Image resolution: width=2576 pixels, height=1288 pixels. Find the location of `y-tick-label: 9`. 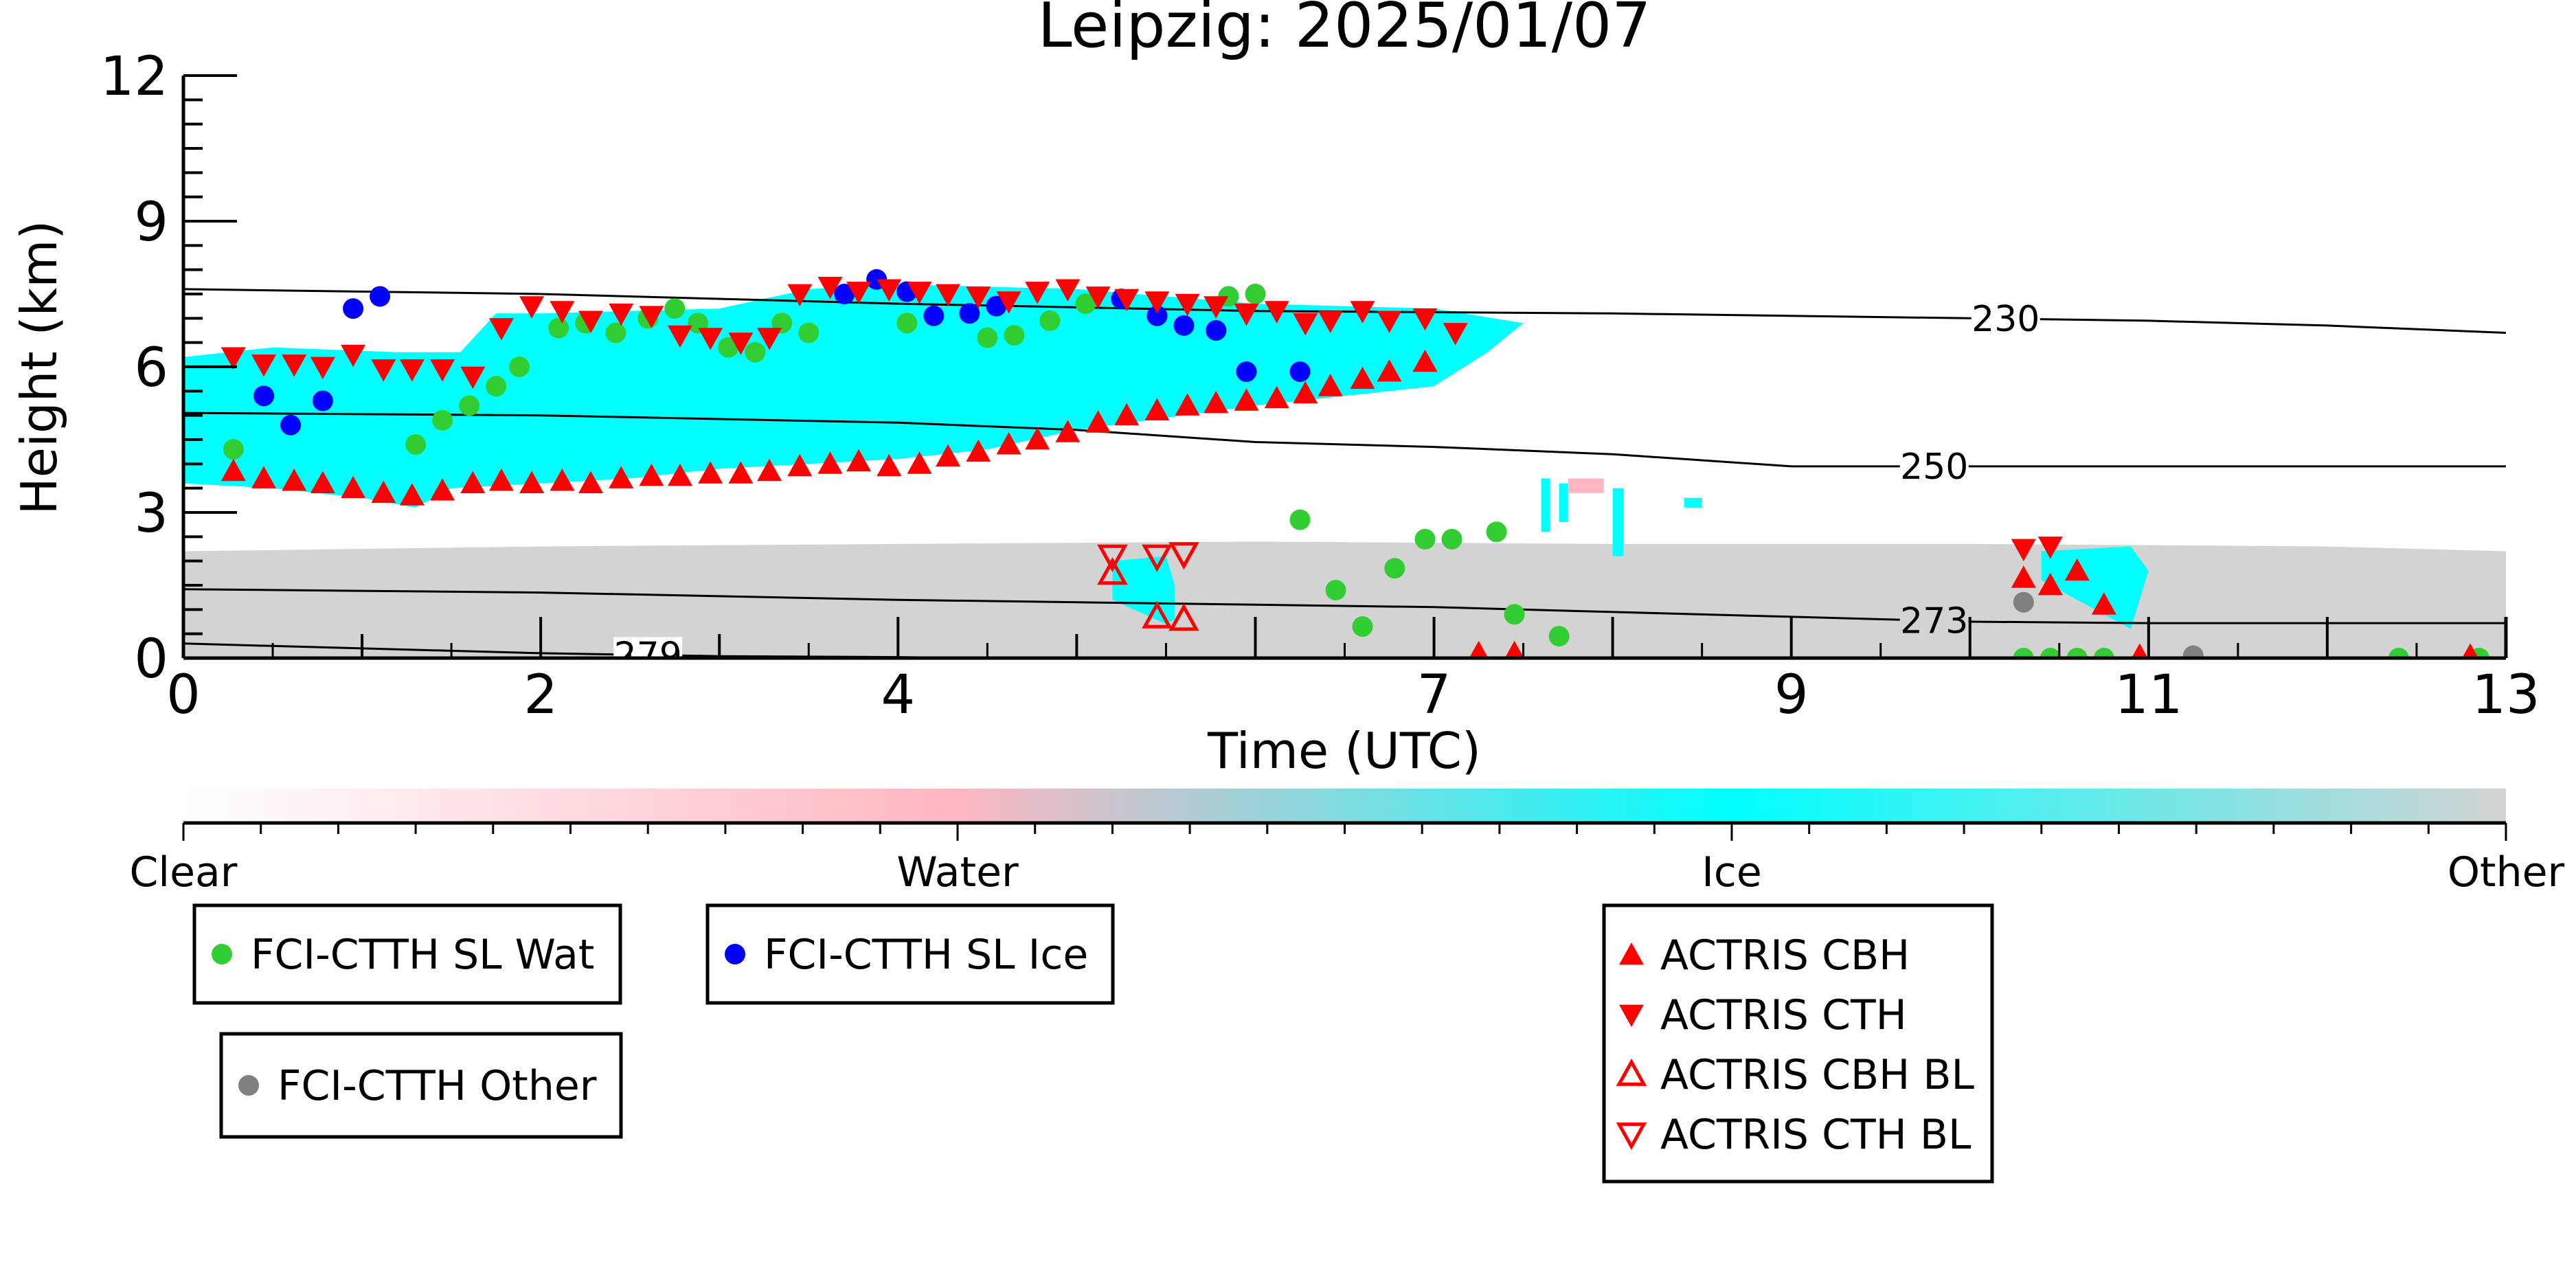

y-tick-label: 9 is located at coordinates (151, 222).